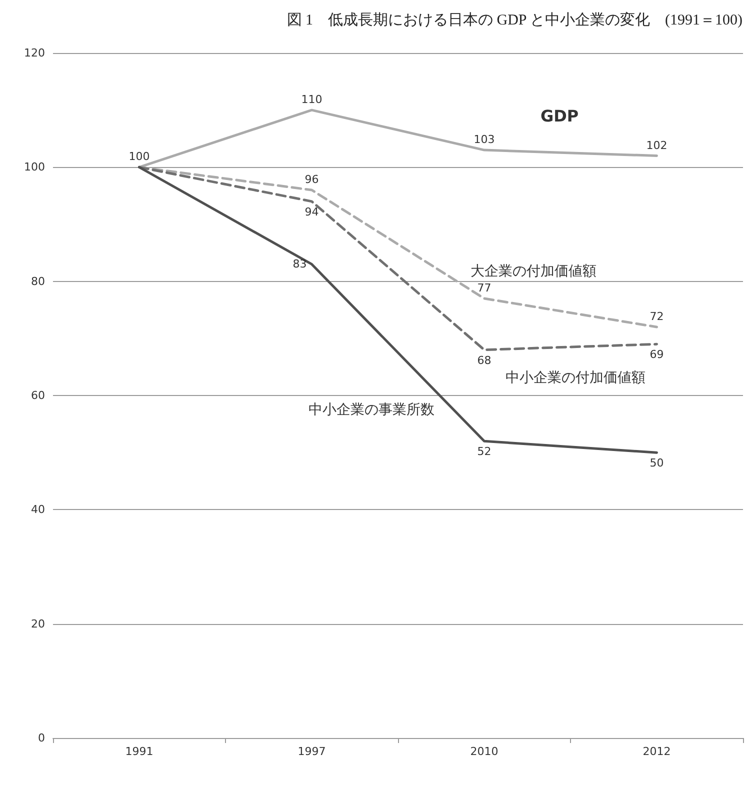 The width and height of the screenshot is (756, 788). I want to click on data-label: 100, so click(139, 157).